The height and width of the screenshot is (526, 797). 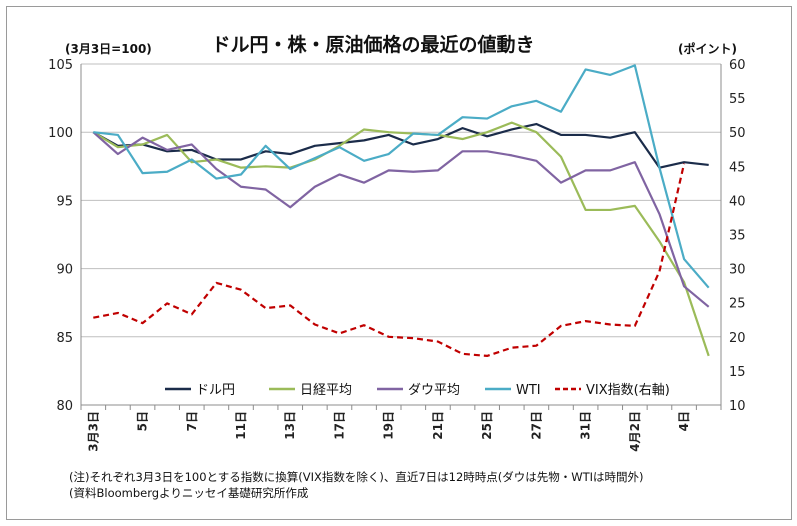 What do you see at coordinates (737, 167) in the screenshot?
I see `y-right-tick-label: 45` at bounding box center [737, 167].